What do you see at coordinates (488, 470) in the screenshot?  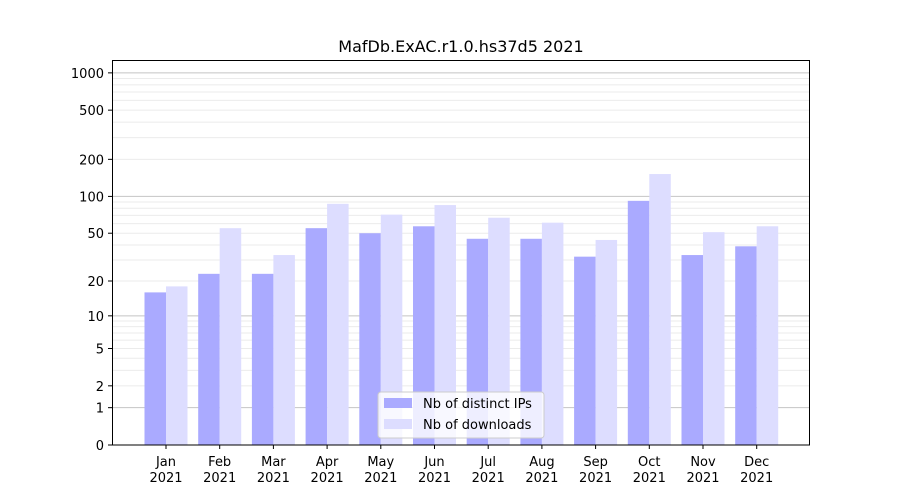 I see `x-tick-label: Jul 2021` at bounding box center [488, 470].